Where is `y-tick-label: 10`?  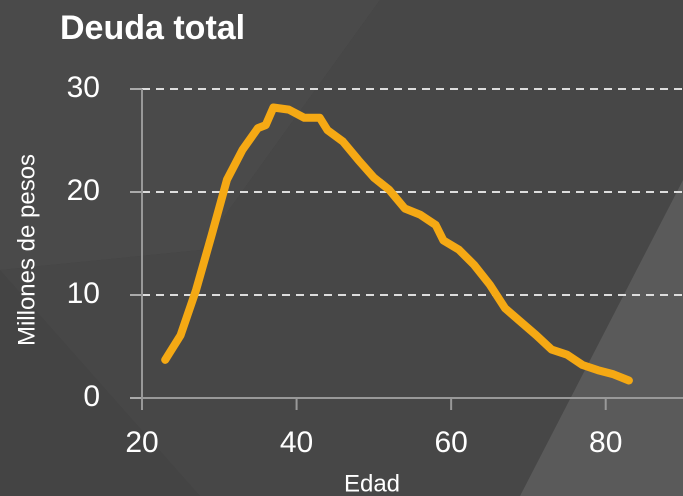 y-tick-label: 10 is located at coordinates (83, 293).